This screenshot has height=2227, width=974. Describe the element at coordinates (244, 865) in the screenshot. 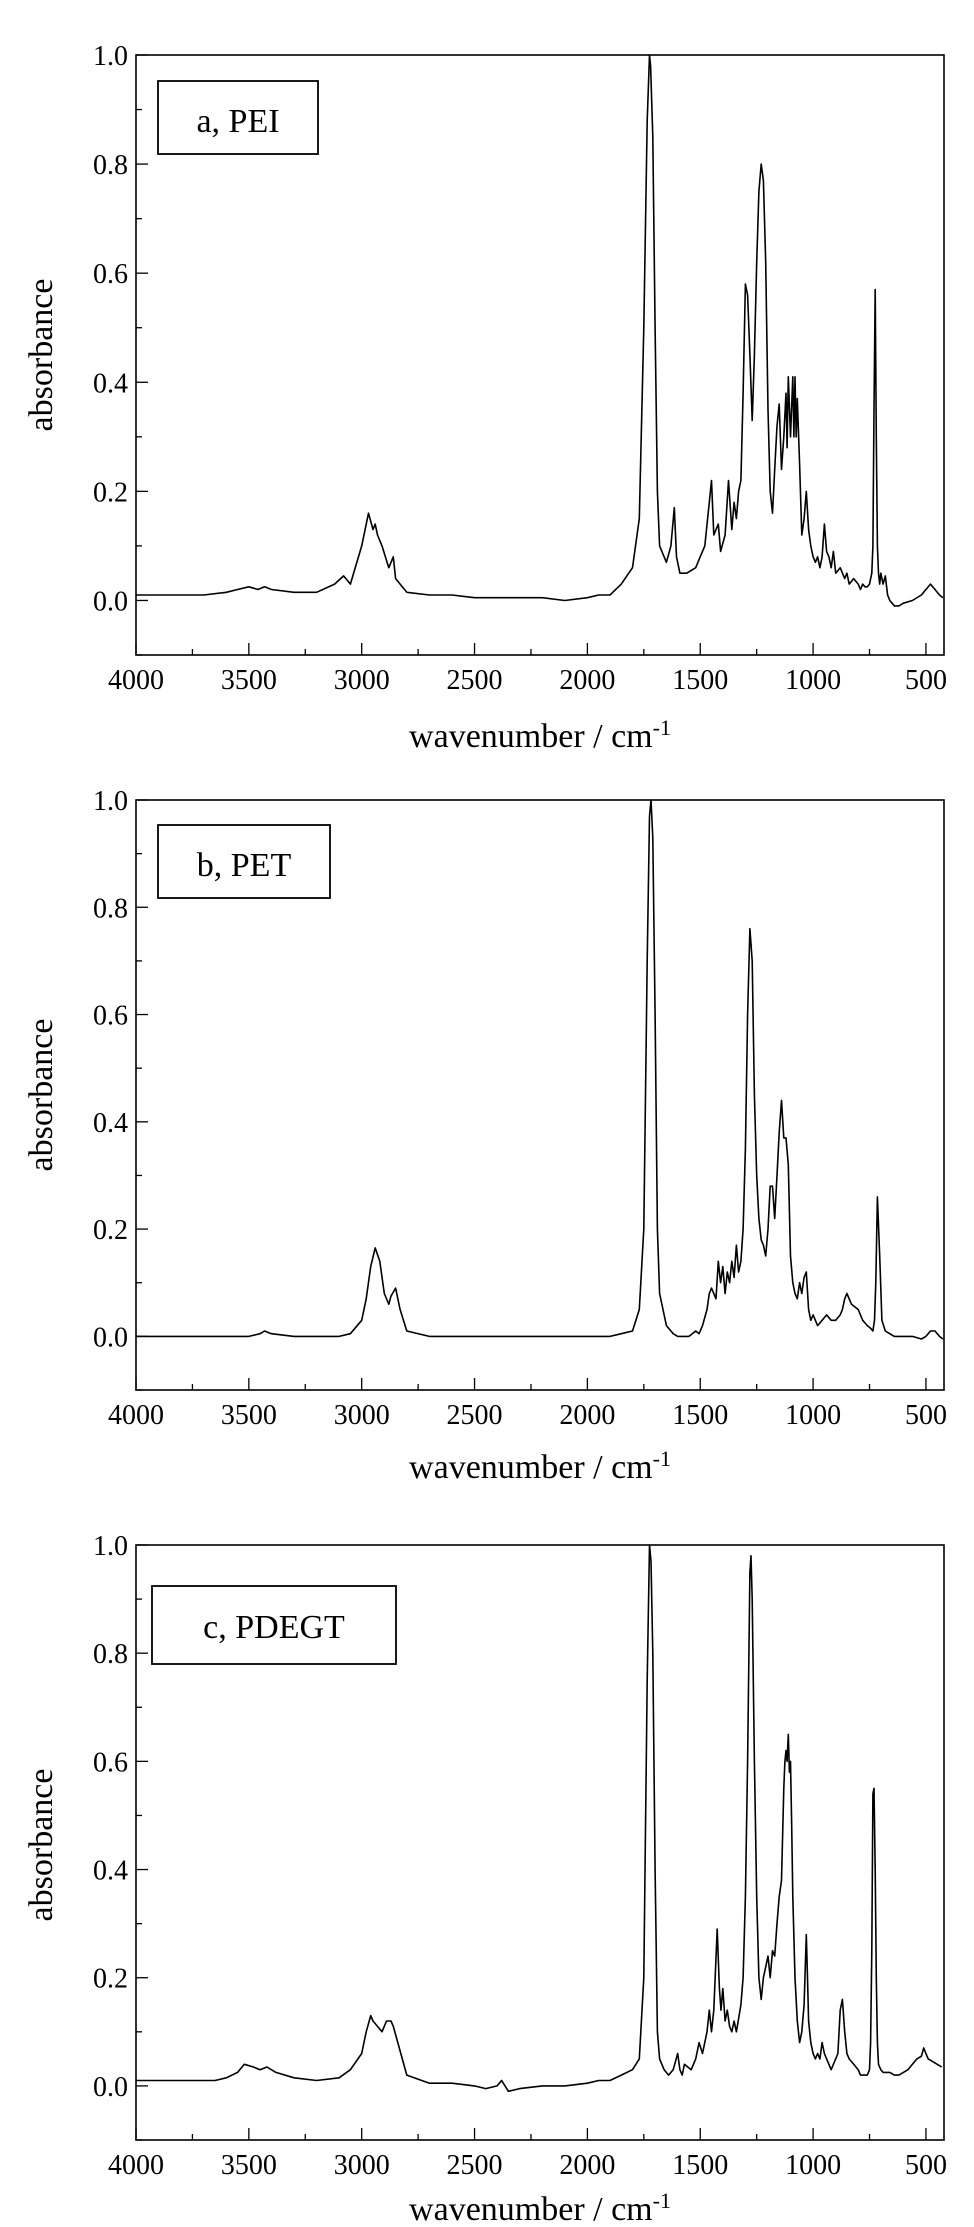

I see `sample-label: b, PET` at that location.